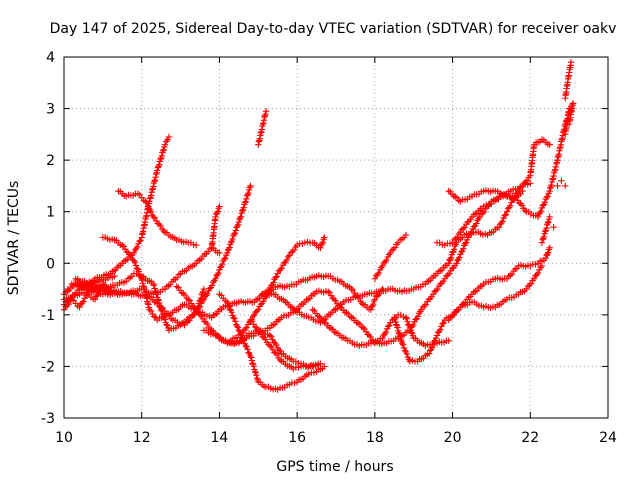  What do you see at coordinates (142, 438) in the screenshot?
I see `x-tick-label: 12` at bounding box center [142, 438].